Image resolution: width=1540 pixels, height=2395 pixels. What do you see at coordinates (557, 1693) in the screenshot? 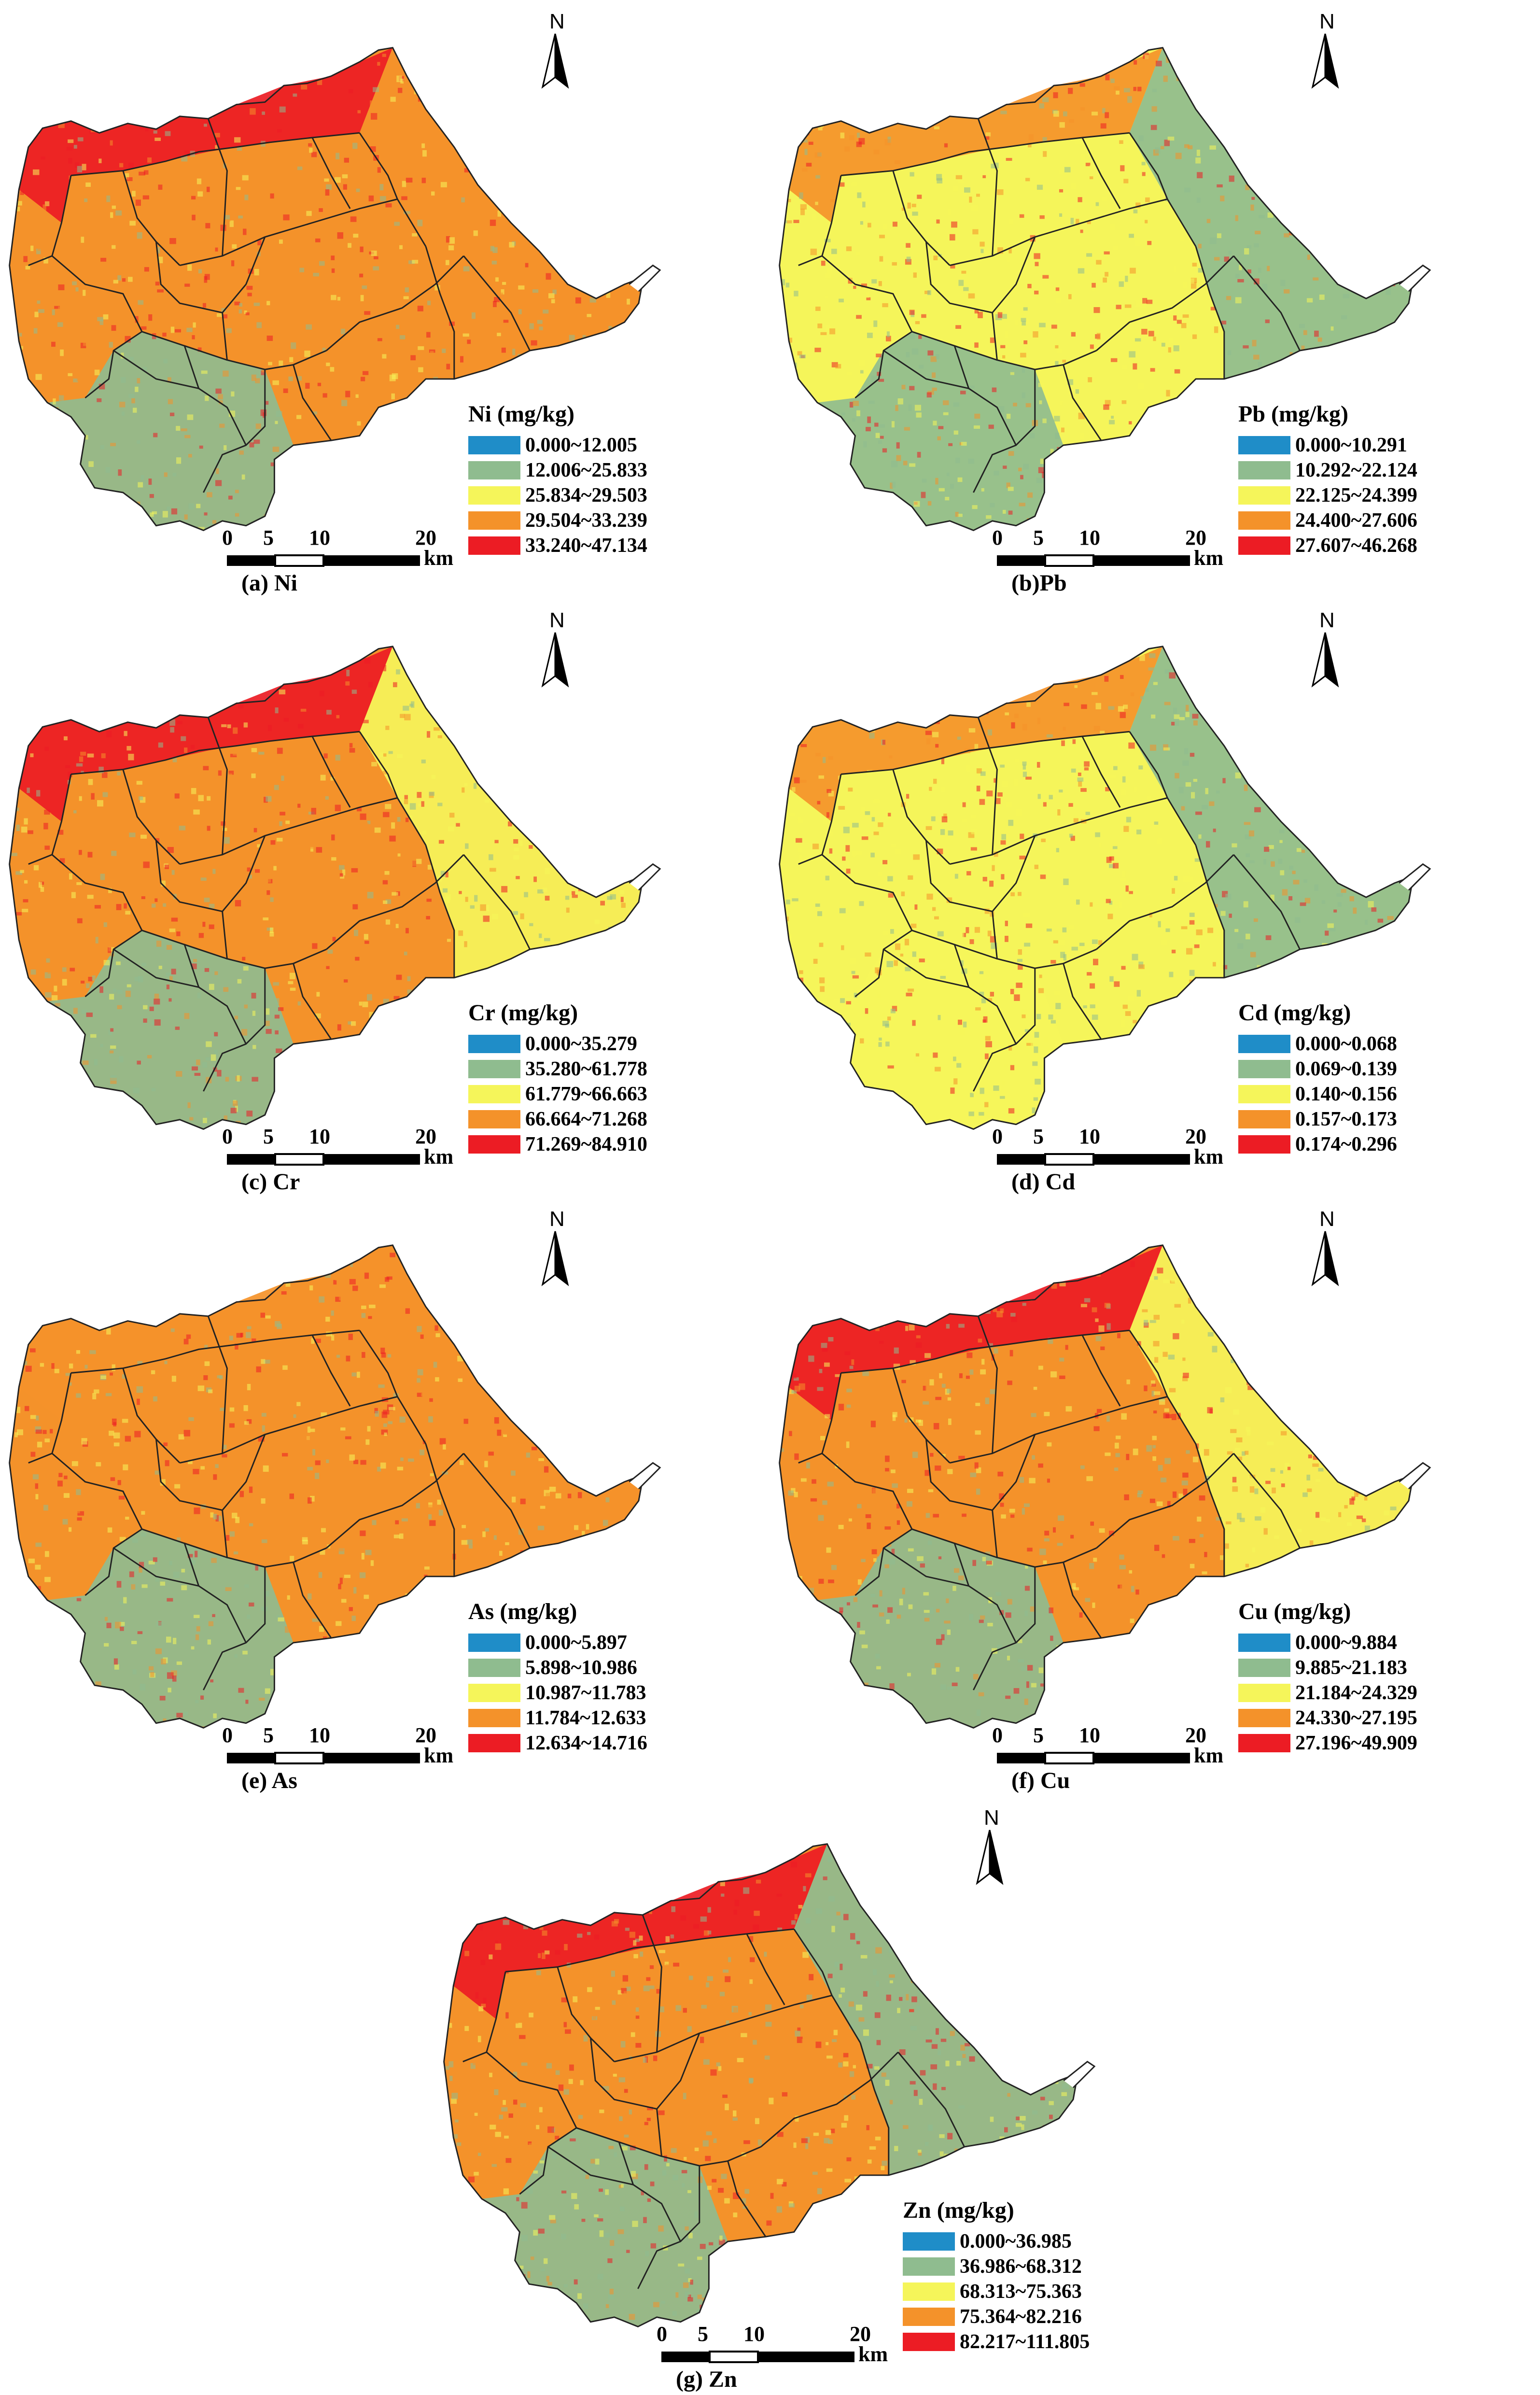
I see `legend-item: 10.987~11.783` at bounding box center [557, 1693].